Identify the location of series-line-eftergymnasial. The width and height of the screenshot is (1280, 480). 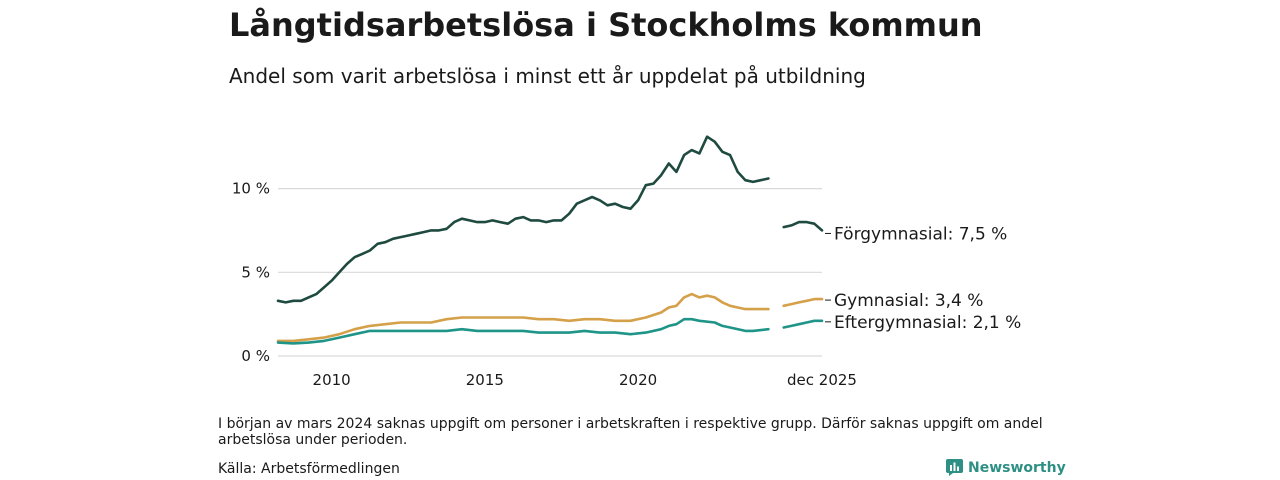
(550, 331).